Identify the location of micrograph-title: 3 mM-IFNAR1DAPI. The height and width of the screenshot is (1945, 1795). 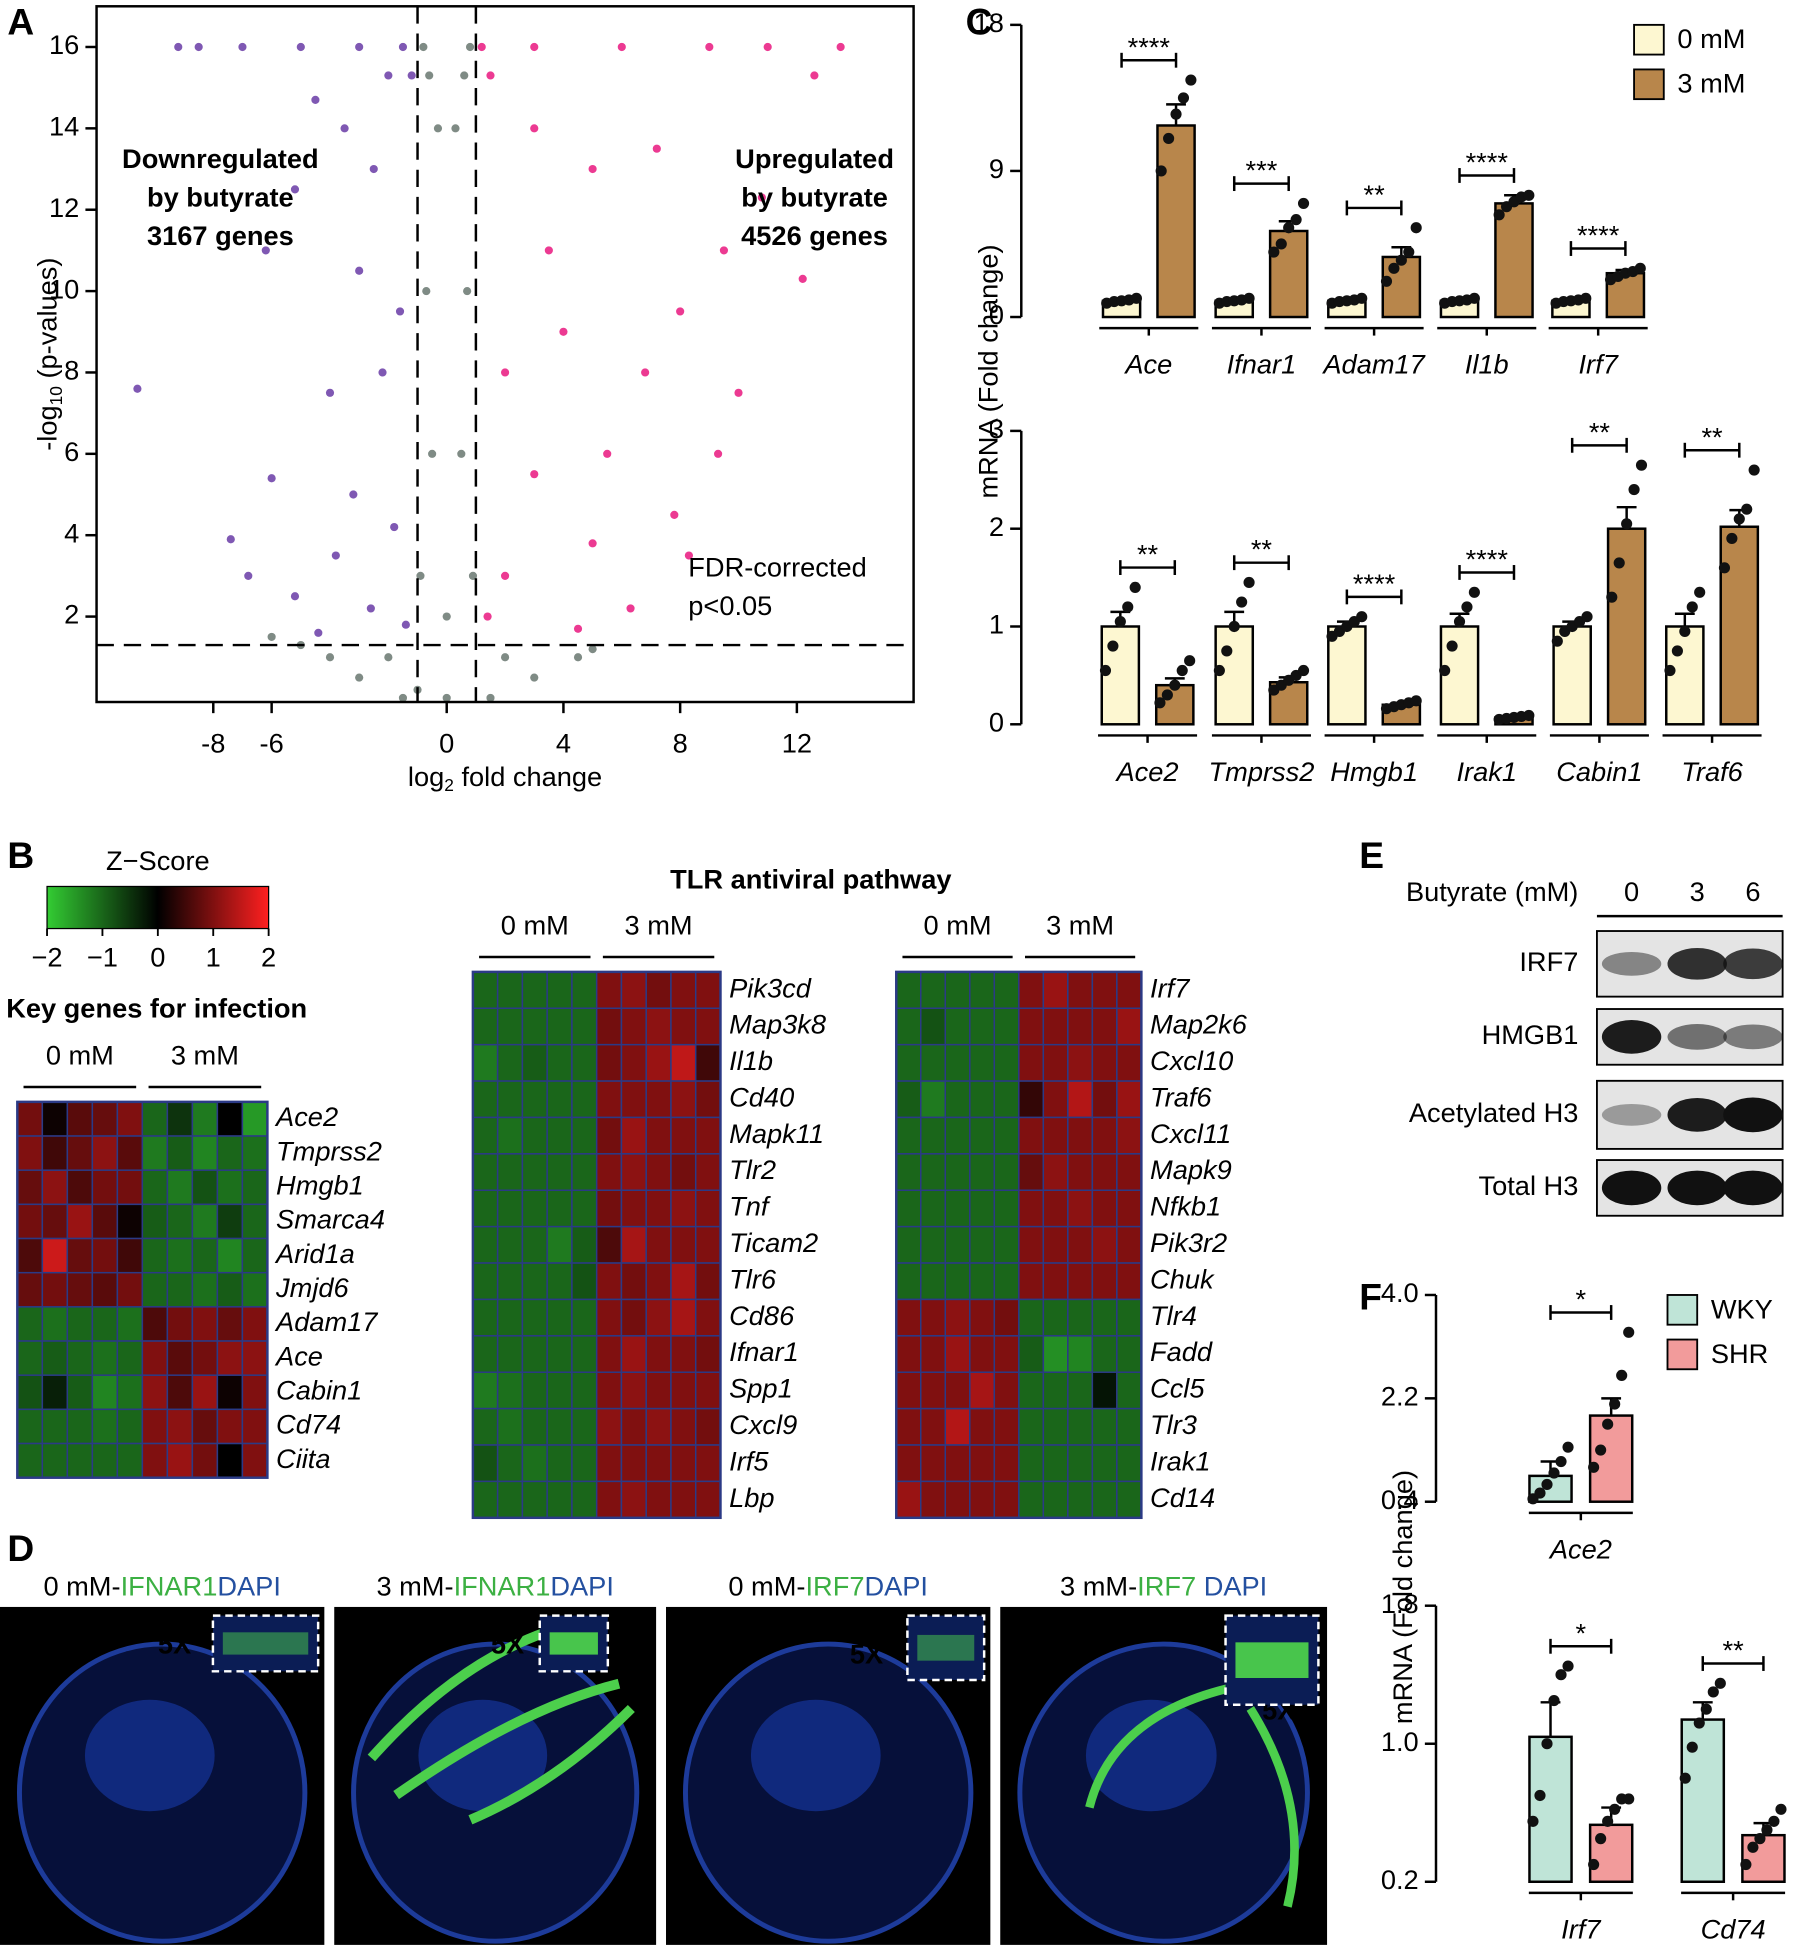
(494, 1586).